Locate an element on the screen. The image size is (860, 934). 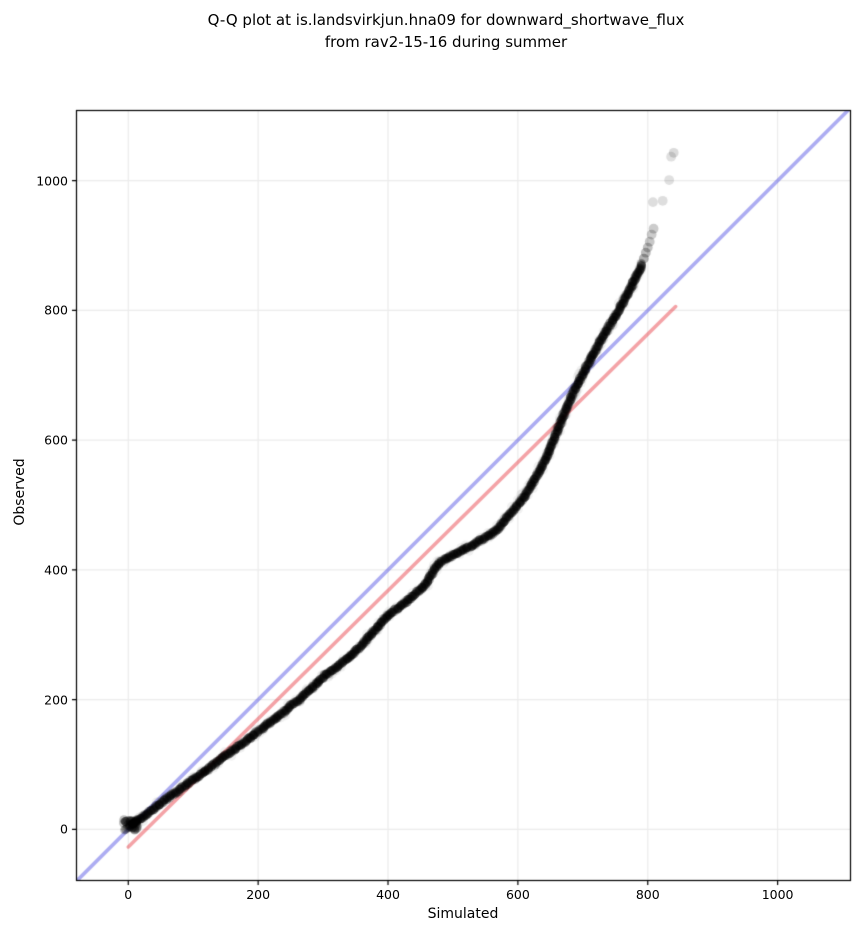
y-axis-label: Observed is located at coordinates (20, 492).